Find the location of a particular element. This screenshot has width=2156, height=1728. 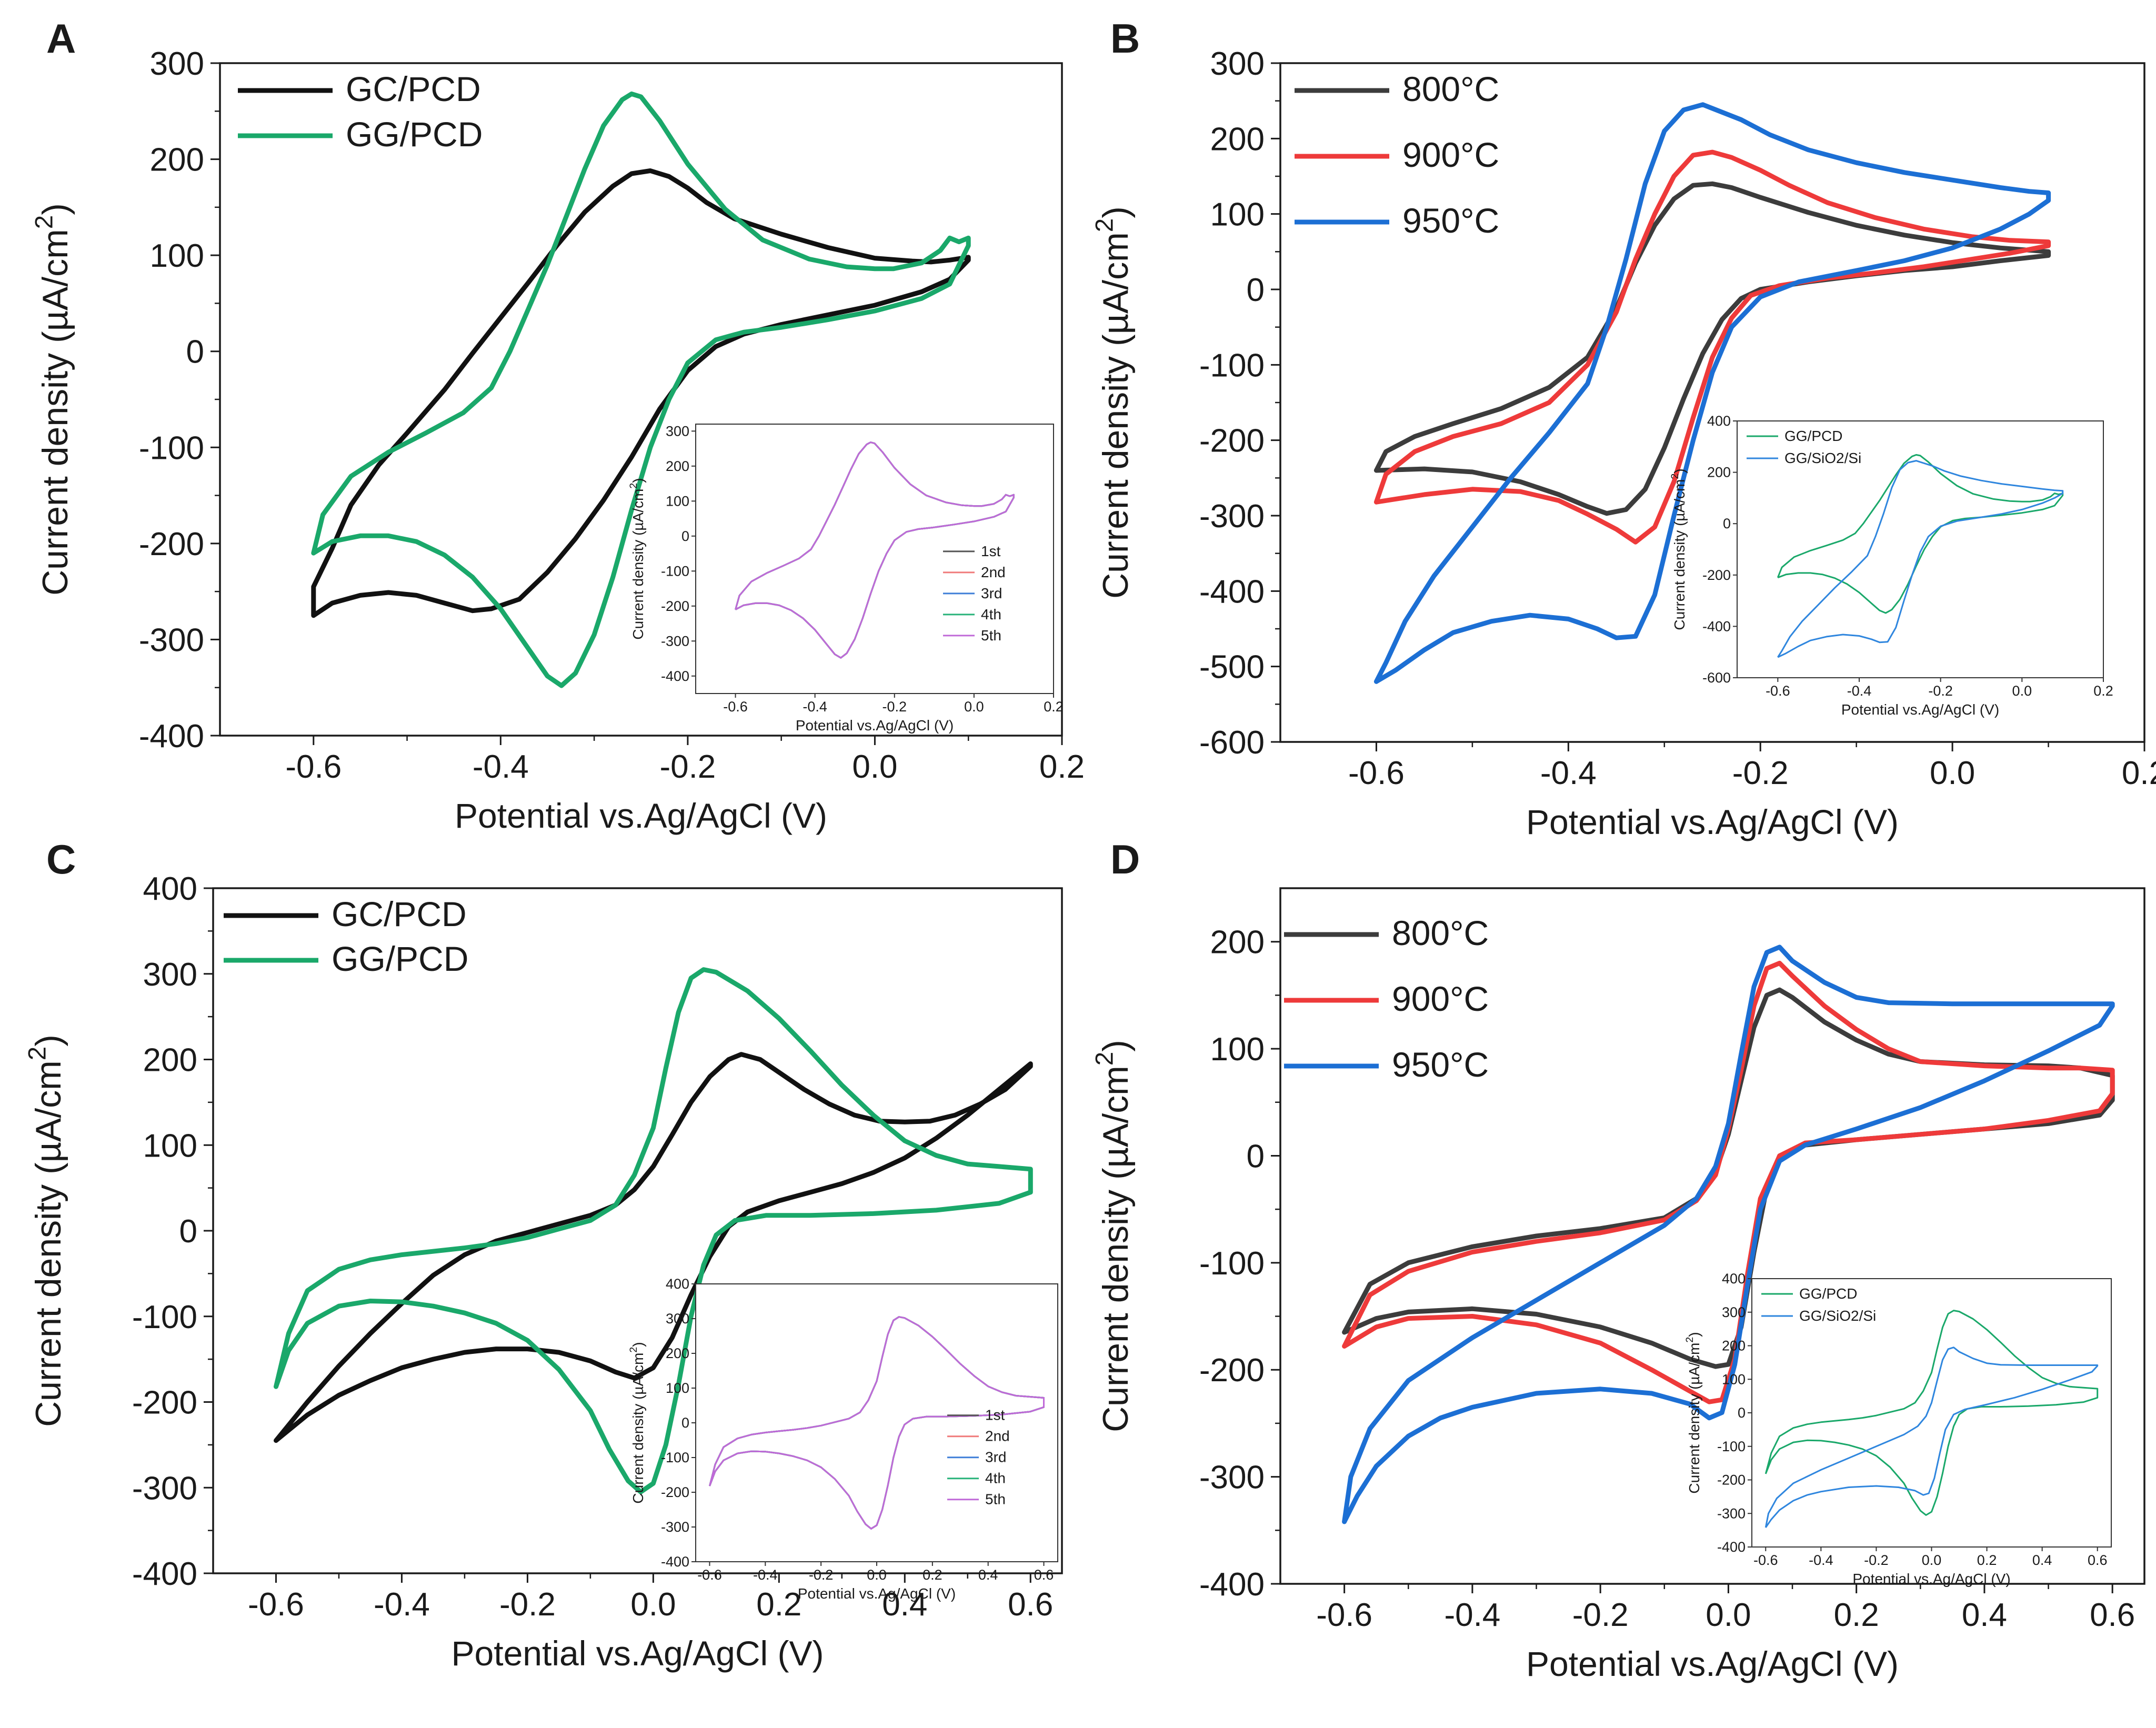

inset-legend-label: 5th is located at coordinates (991, 635).